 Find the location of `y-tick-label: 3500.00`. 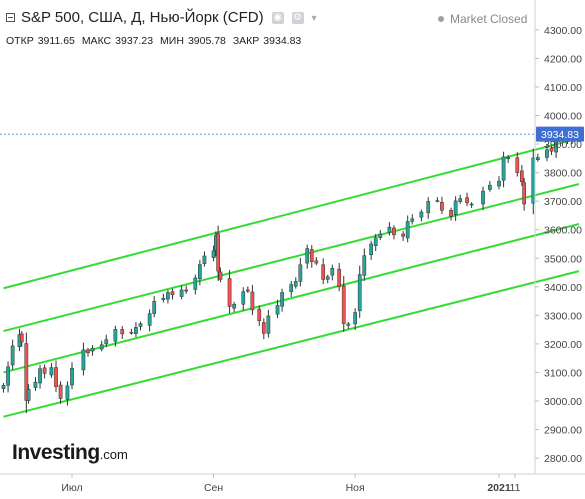

y-tick-label: 3500.00 is located at coordinates (563, 259).